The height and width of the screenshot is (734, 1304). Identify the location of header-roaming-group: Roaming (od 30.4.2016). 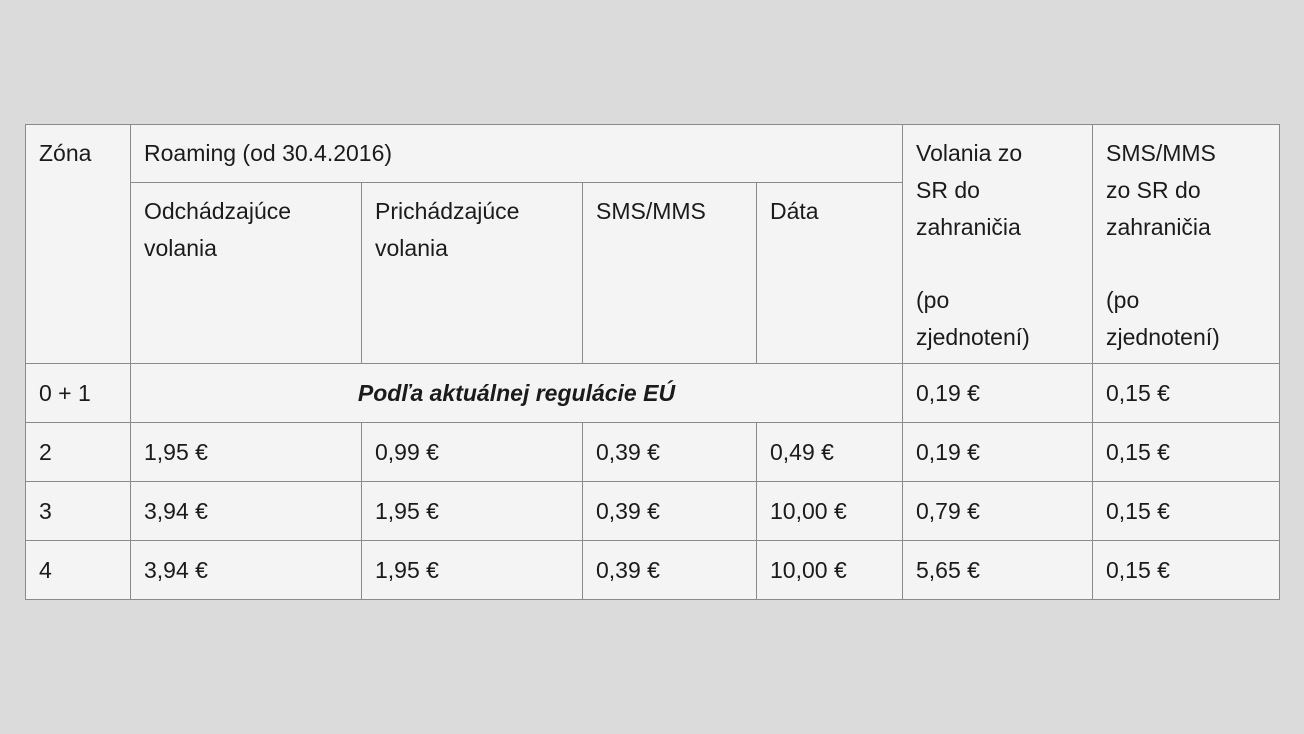
(516, 153).